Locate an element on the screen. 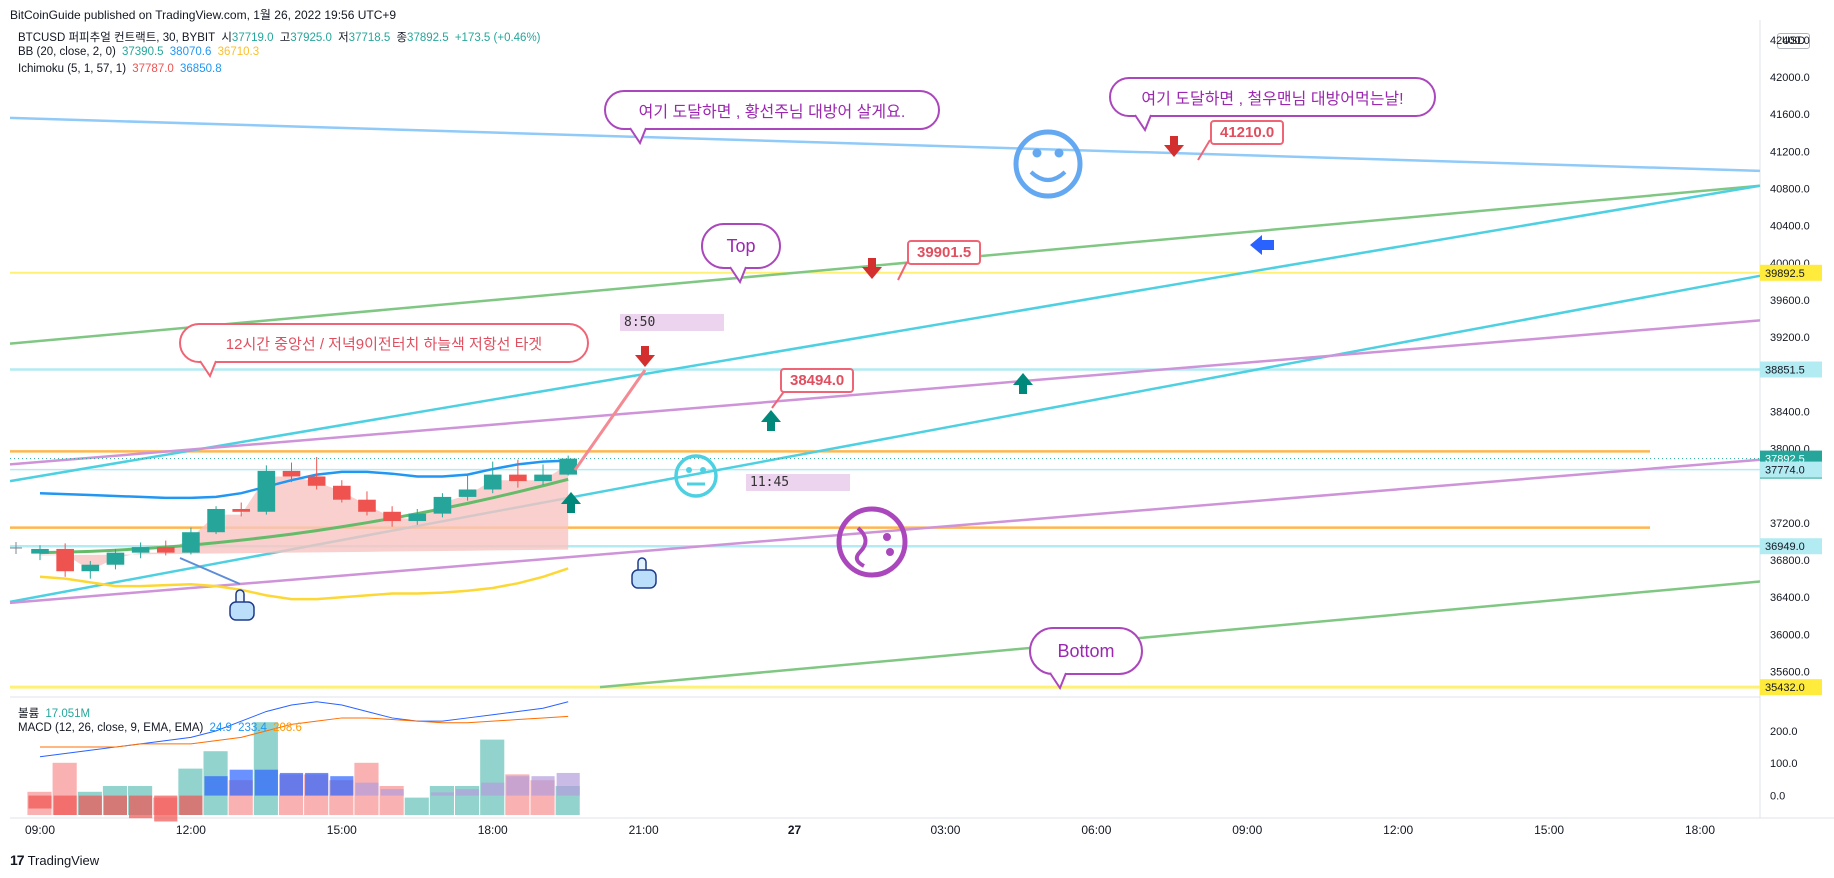 This screenshot has width=1834, height=878. top-bubble: Top is located at coordinates (741, 246).